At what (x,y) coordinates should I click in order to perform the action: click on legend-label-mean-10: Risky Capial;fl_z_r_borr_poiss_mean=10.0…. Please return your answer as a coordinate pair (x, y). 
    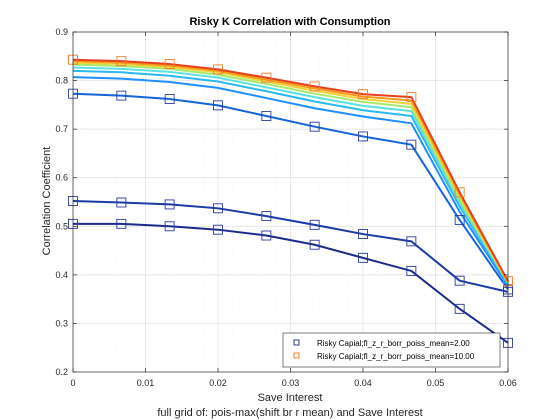
    Looking at the image, I should click on (396, 356).